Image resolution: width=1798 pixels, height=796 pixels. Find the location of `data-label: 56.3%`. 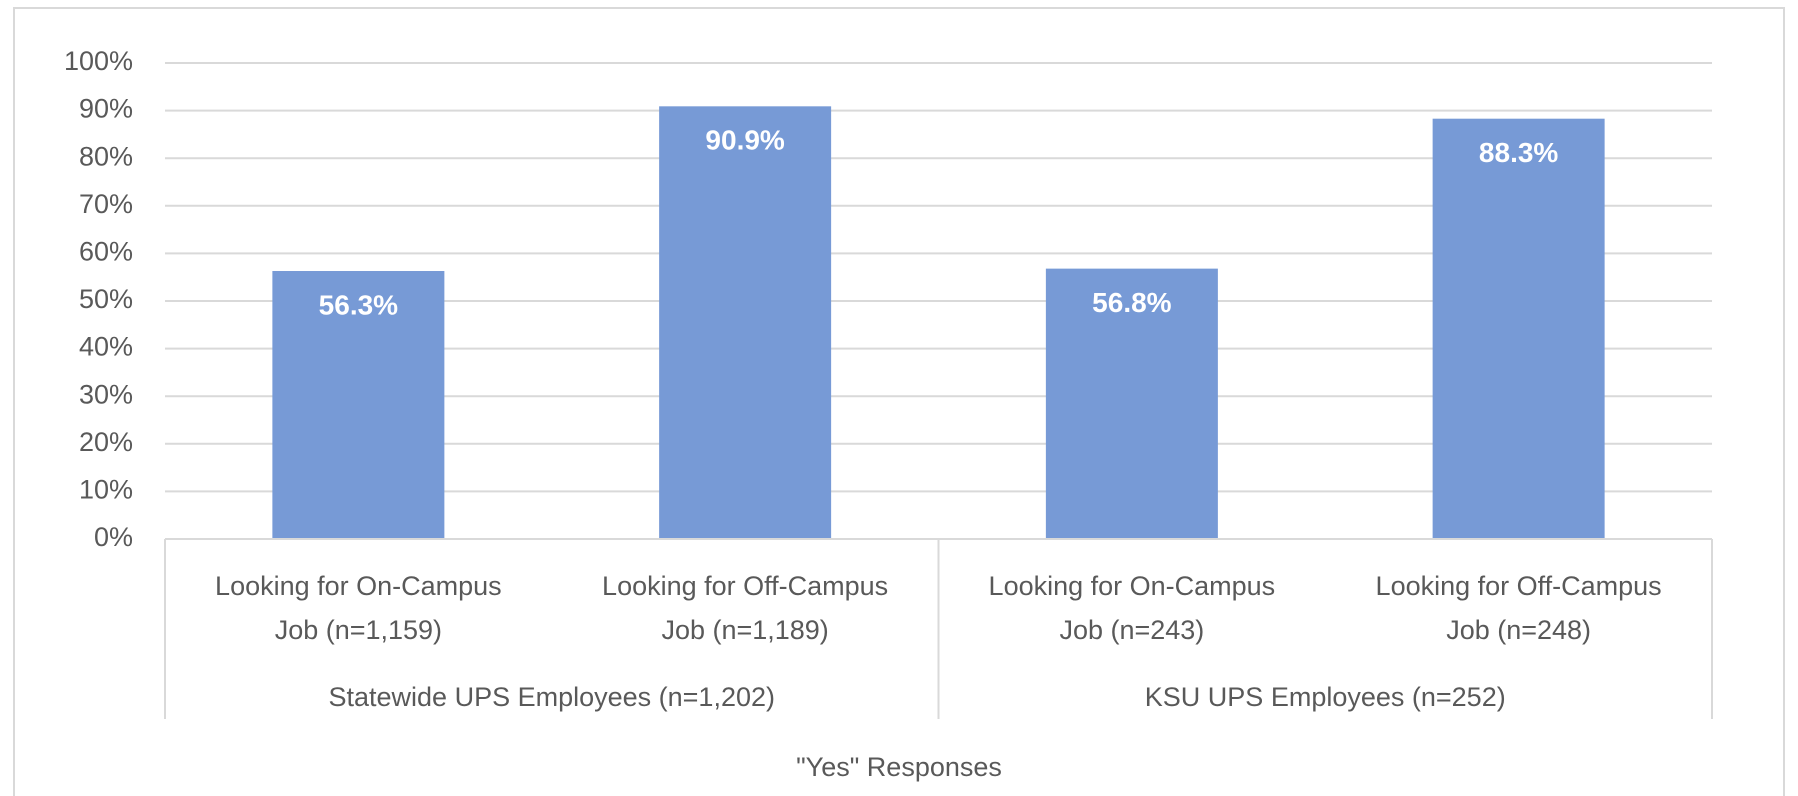

data-label: 56.3% is located at coordinates (358, 304).